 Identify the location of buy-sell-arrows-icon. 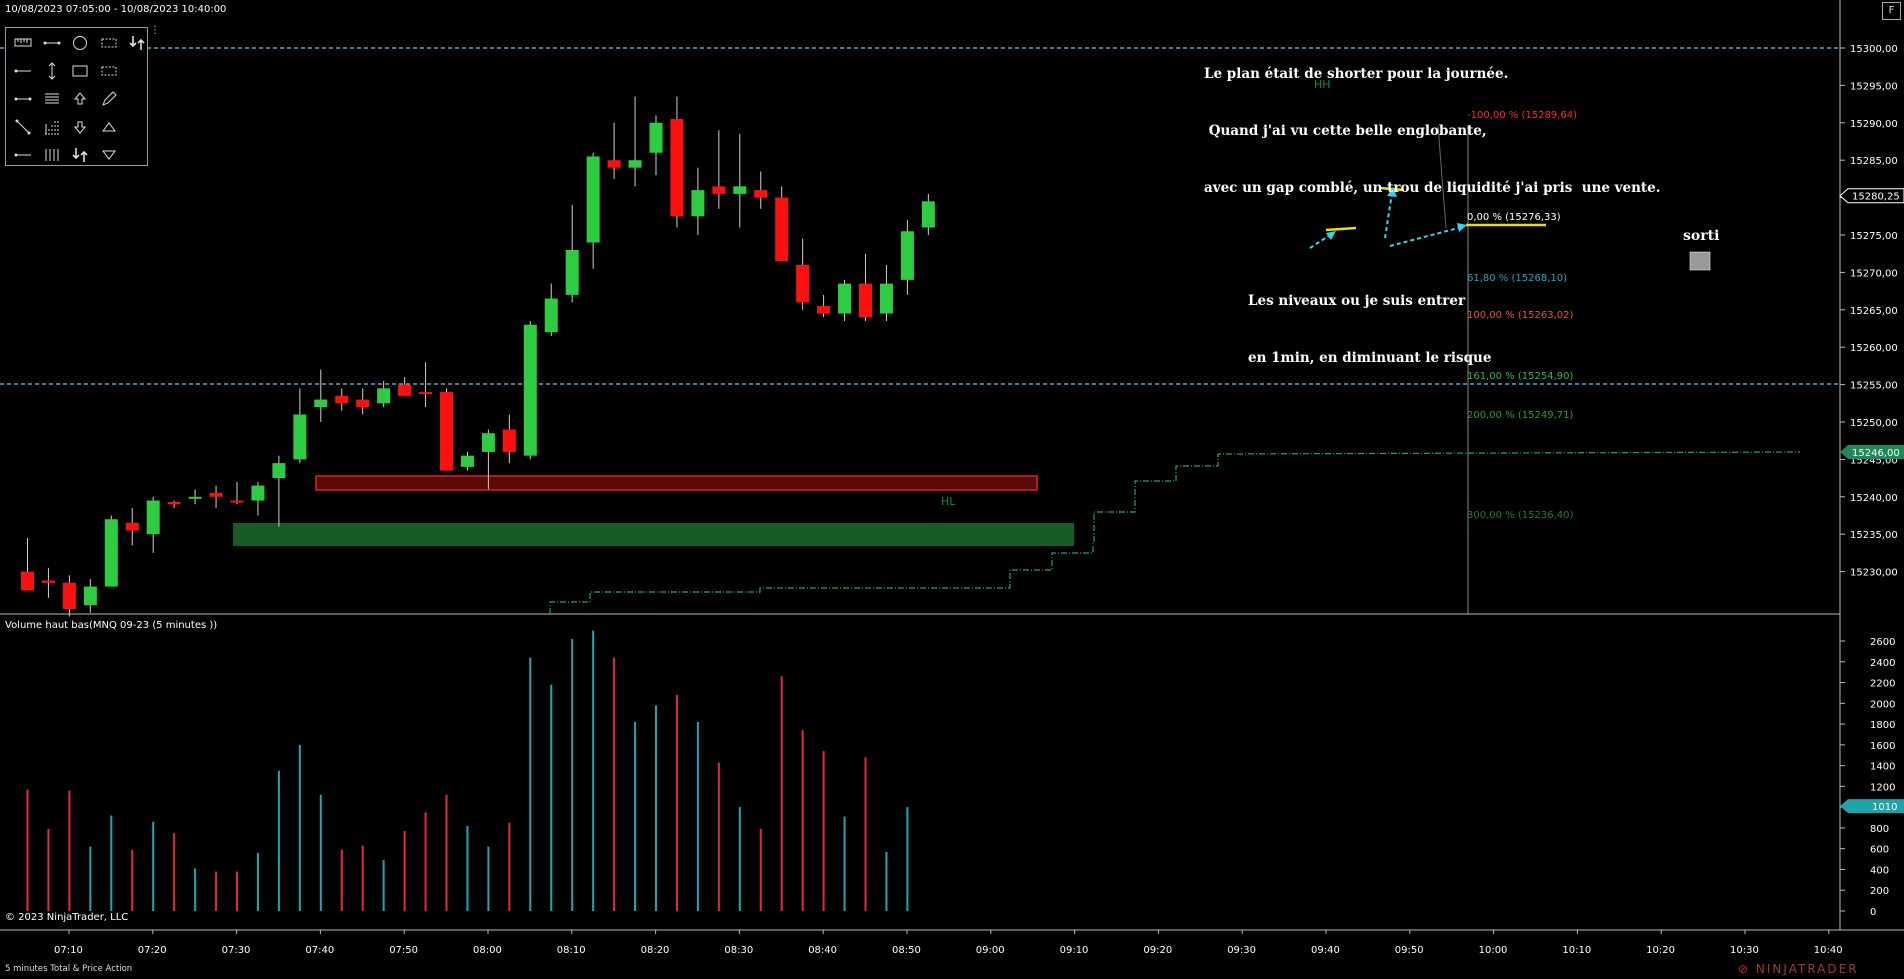
(137, 43).